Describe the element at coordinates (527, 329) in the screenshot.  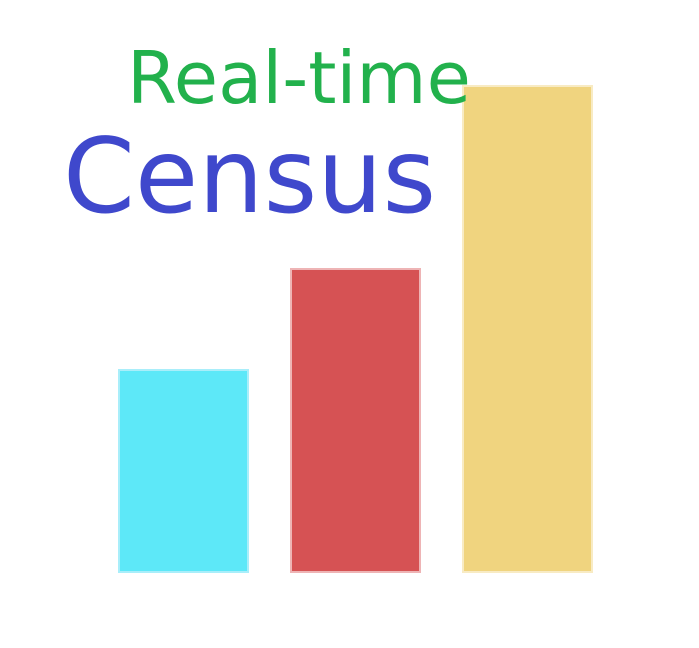
I see `logo-bar-tall` at that location.